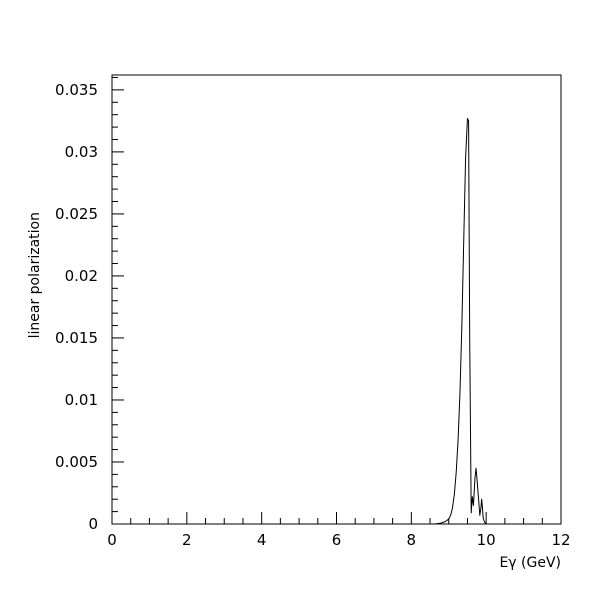 This screenshot has height=600, width=600. I want to click on x-axis-tick-label: 4, so click(262, 540).